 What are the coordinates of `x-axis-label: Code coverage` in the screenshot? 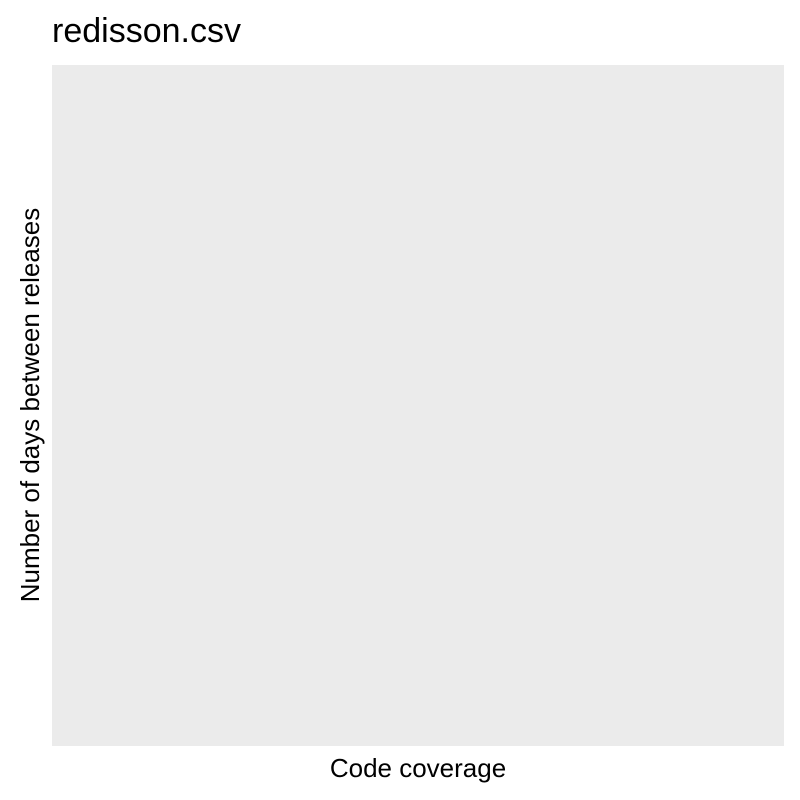 It's located at (418, 768).